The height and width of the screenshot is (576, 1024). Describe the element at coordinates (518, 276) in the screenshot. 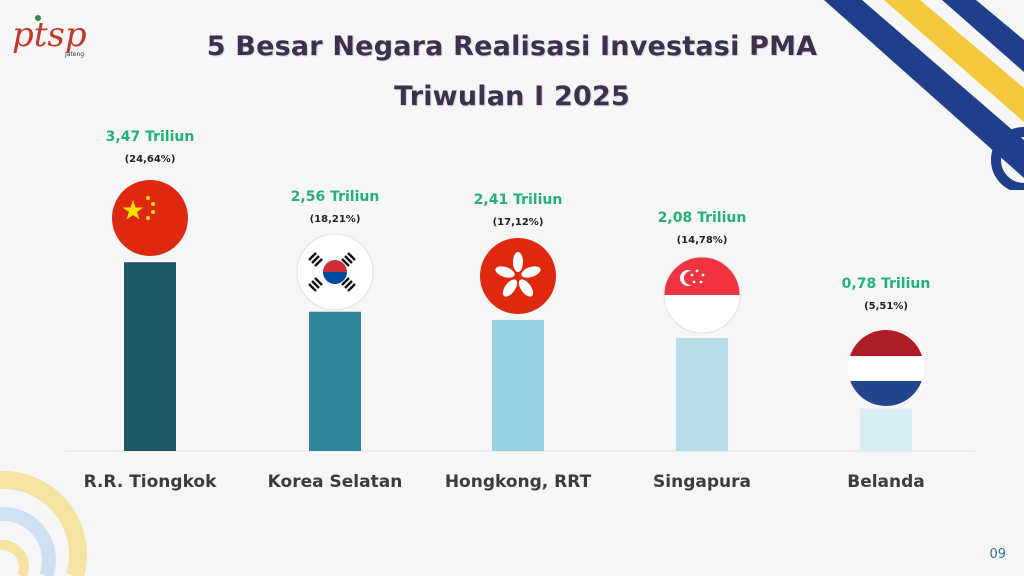

I see `hong-kong-flag-icon` at that location.